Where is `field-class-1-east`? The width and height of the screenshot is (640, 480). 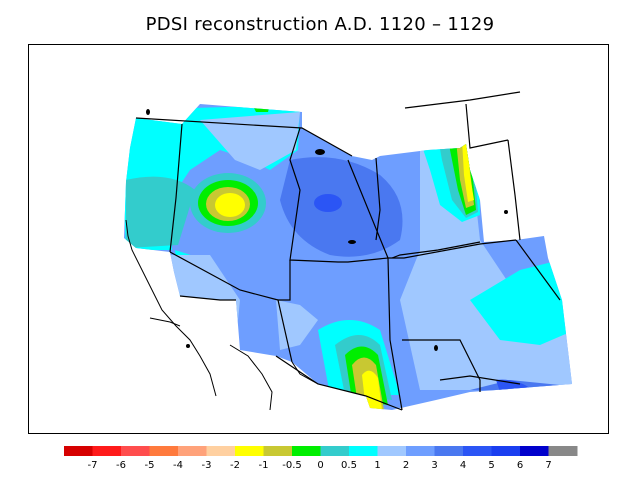
field-class-1-east is located at coordinates (521, 302).